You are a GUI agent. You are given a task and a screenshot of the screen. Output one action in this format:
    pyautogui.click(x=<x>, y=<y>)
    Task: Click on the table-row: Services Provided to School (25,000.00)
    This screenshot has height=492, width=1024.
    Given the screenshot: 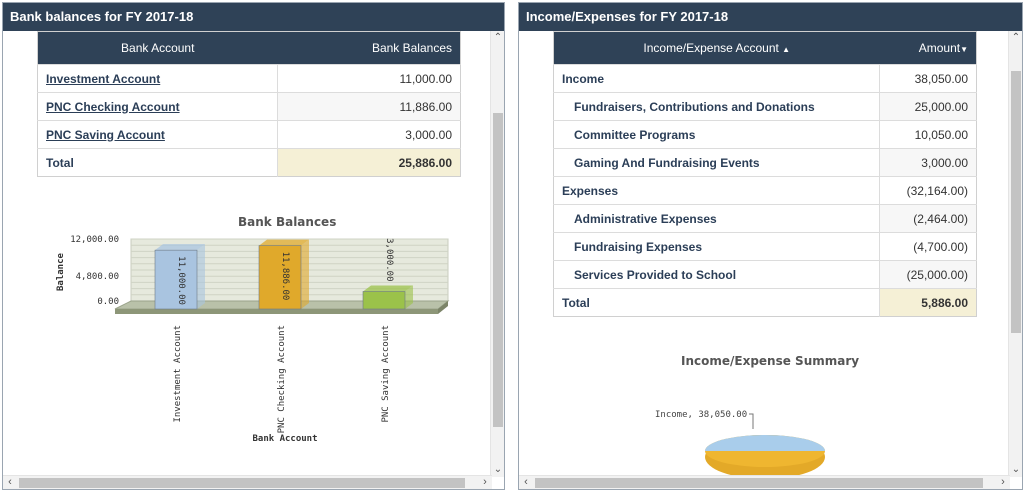 What is the action you would take?
    pyautogui.click(x=765, y=274)
    